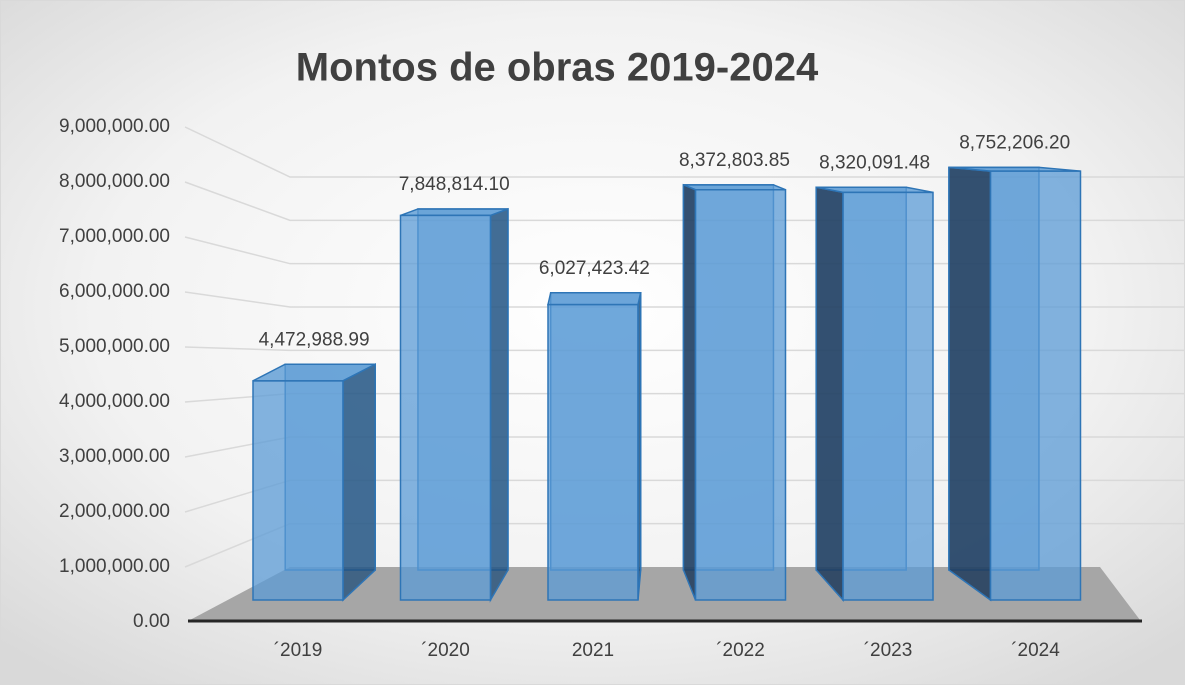  Describe the element at coordinates (874, 162) in the screenshot. I see `value-label: 8,320,091.48` at that location.